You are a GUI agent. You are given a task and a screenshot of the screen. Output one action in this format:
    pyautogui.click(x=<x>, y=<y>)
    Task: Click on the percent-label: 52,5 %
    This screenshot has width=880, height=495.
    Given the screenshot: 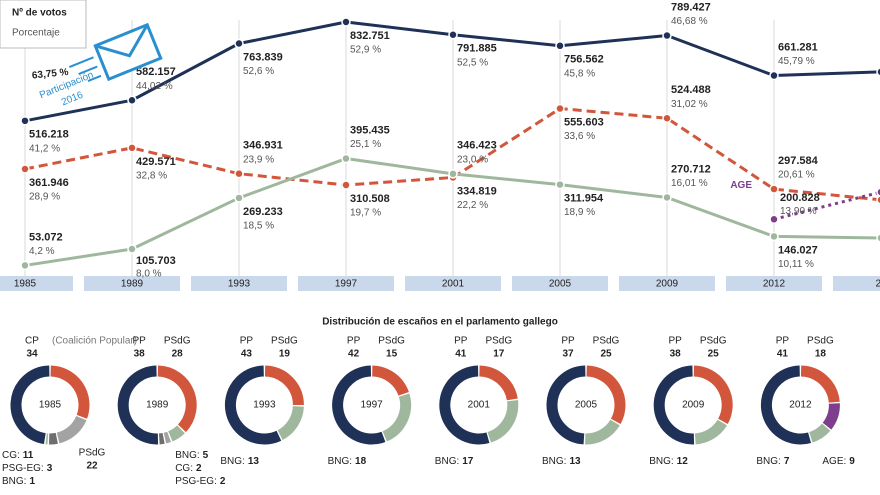 What is the action you would take?
    pyautogui.click(x=472, y=62)
    